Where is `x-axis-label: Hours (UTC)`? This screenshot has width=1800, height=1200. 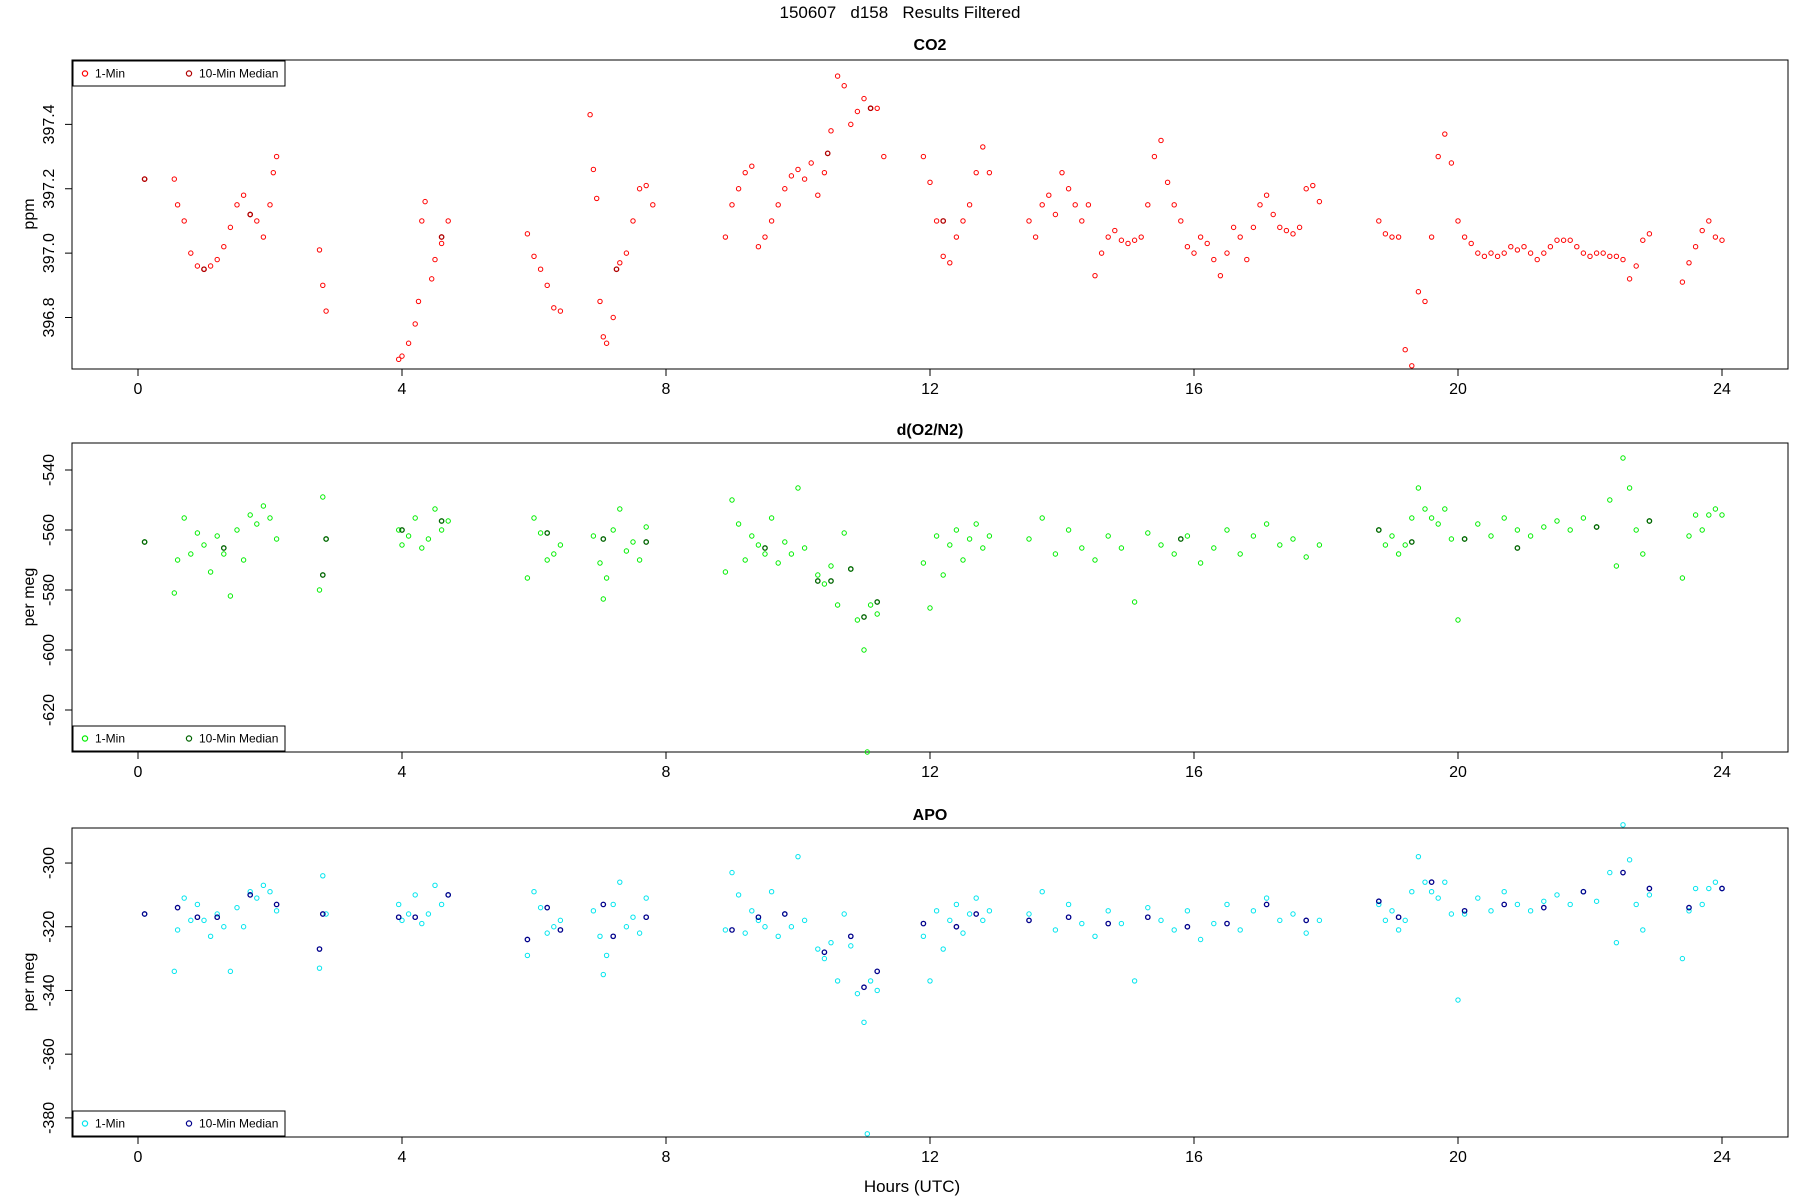
x-axis-label: Hours (UTC) is located at coordinates (912, 1186).